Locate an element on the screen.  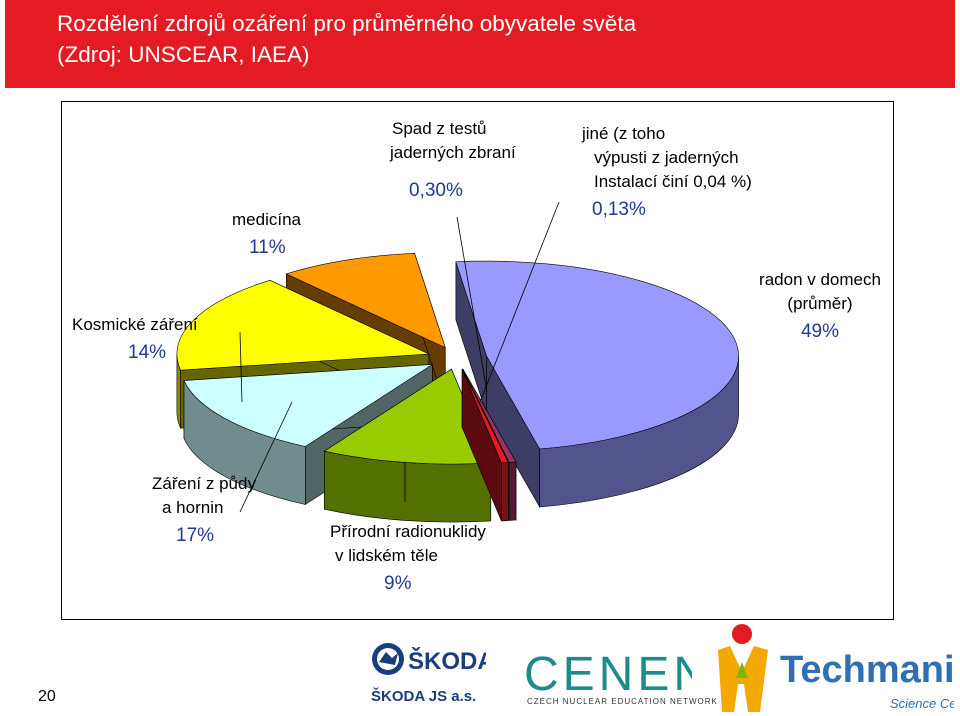
cenen-wordmark: CENEN is located at coordinates (608, 674).